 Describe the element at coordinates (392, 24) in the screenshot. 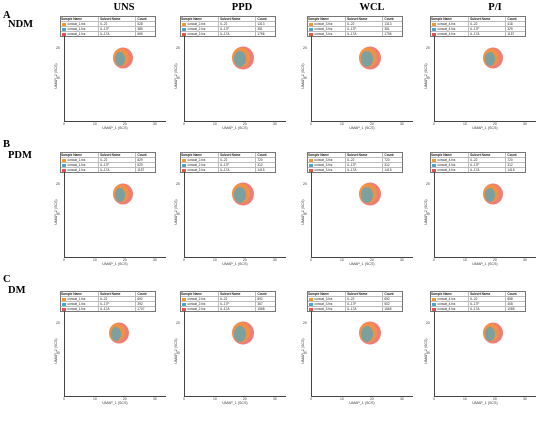

I see `legend-count: 1313` at that location.